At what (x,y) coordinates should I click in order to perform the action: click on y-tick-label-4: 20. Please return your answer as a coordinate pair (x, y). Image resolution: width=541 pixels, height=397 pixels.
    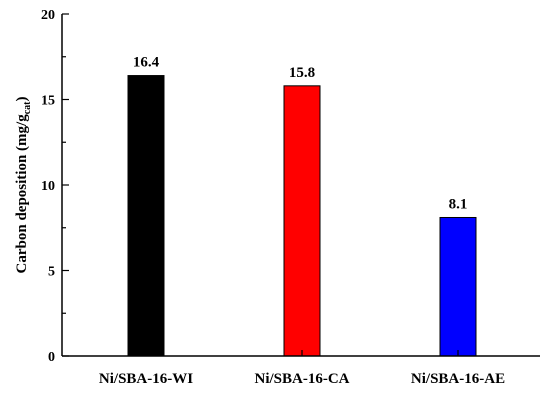
    Looking at the image, I should click on (48, 15).